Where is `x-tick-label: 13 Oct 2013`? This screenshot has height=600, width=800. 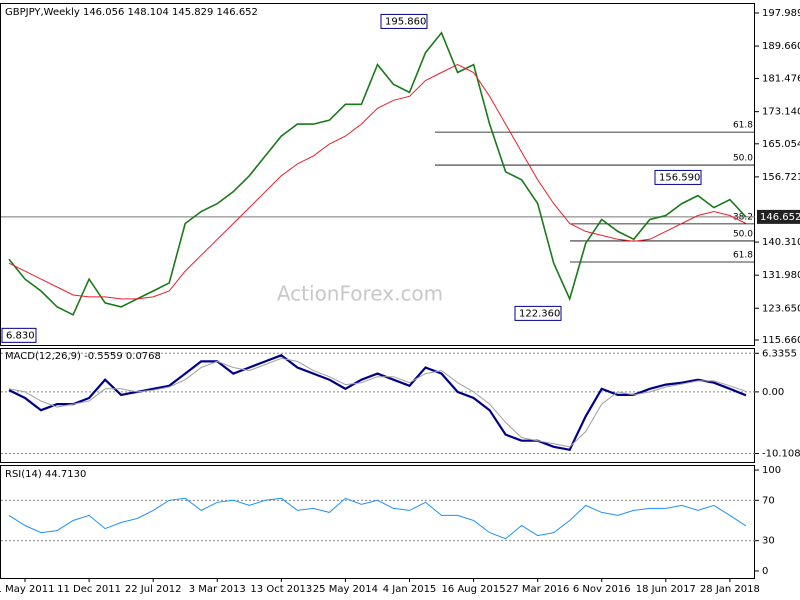 x-tick-label: 13 Oct 2013 is located at coordinates (281, 589).